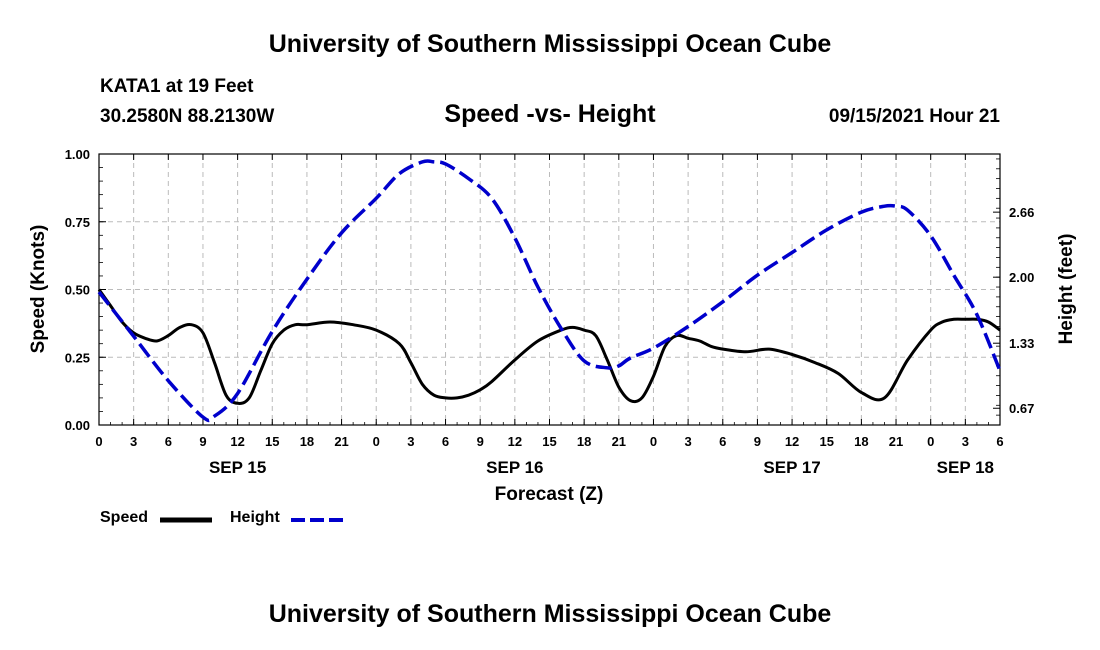  I want to click on x-day-label: SEP 18, so click(965, 467).